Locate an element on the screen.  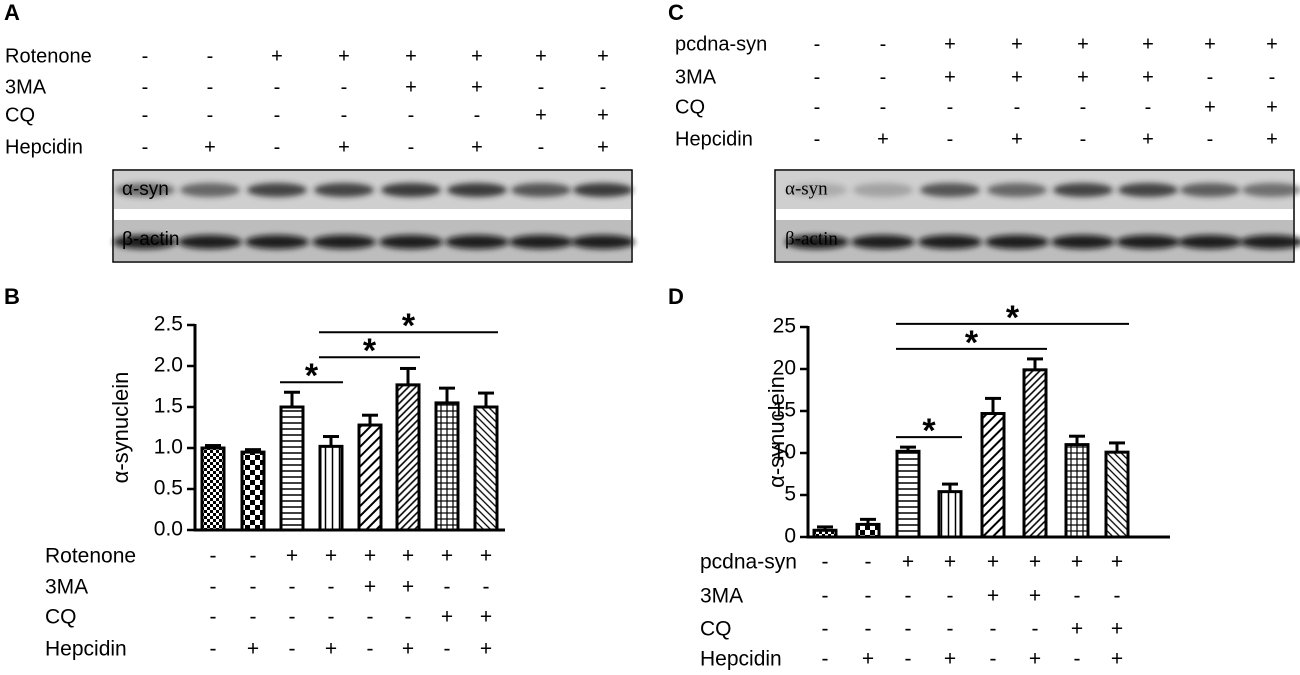
y-tick-label: 15 is located at coordinates (784, 410).